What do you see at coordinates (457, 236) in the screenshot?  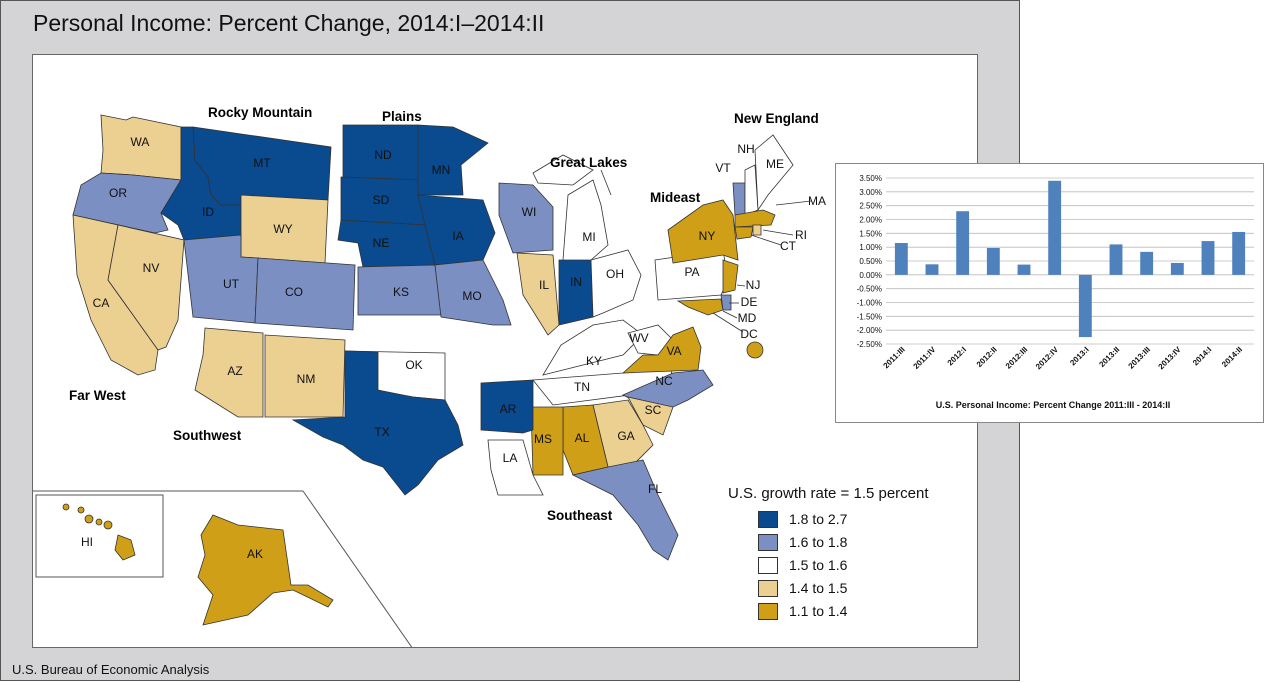 I see `label-ia: IA` at bounding box center [457, 236].